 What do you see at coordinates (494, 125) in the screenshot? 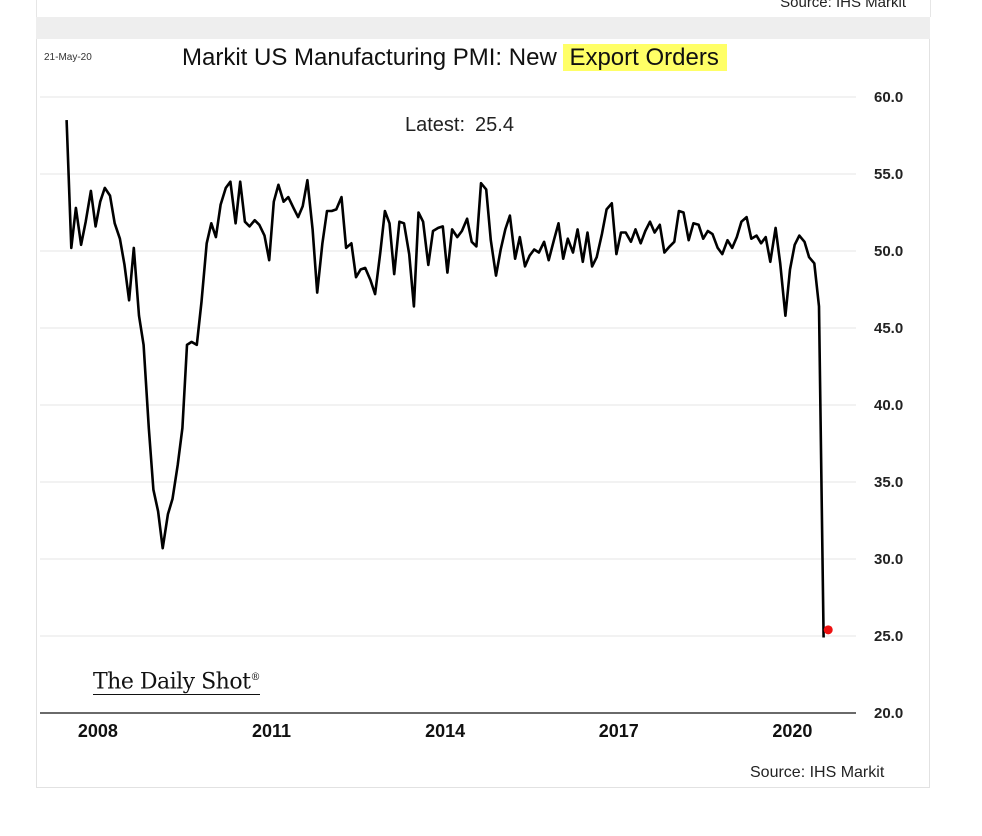
I see `latest-value: 25.4` at bounding box center [494, 125].